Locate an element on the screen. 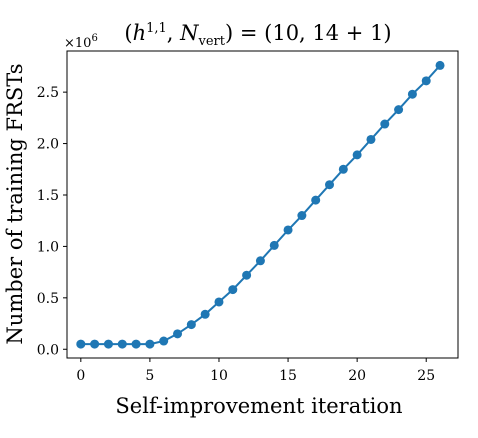 This screenshot has width=478, height=438. x-tick-label: 25 is located at coordinates (426, 376).